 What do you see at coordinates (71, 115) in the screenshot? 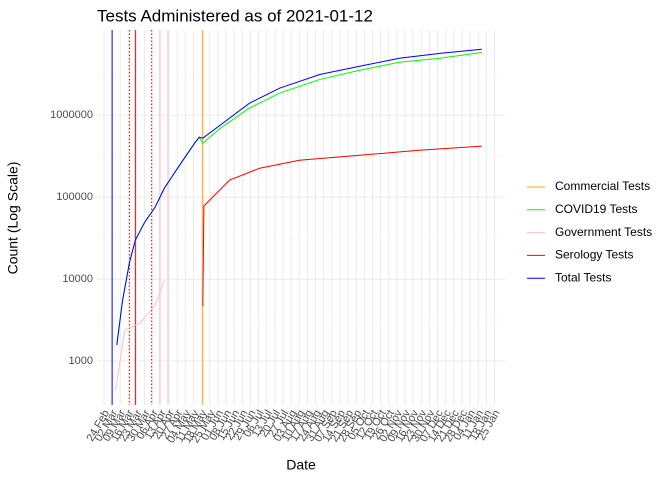
I see `y-tick-label: 1000000` at bounding box center [71, 115].